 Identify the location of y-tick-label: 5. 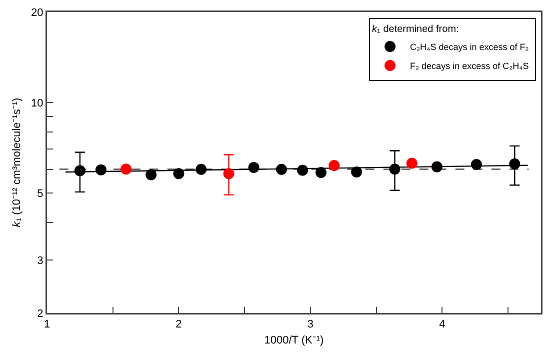
(40, 194).